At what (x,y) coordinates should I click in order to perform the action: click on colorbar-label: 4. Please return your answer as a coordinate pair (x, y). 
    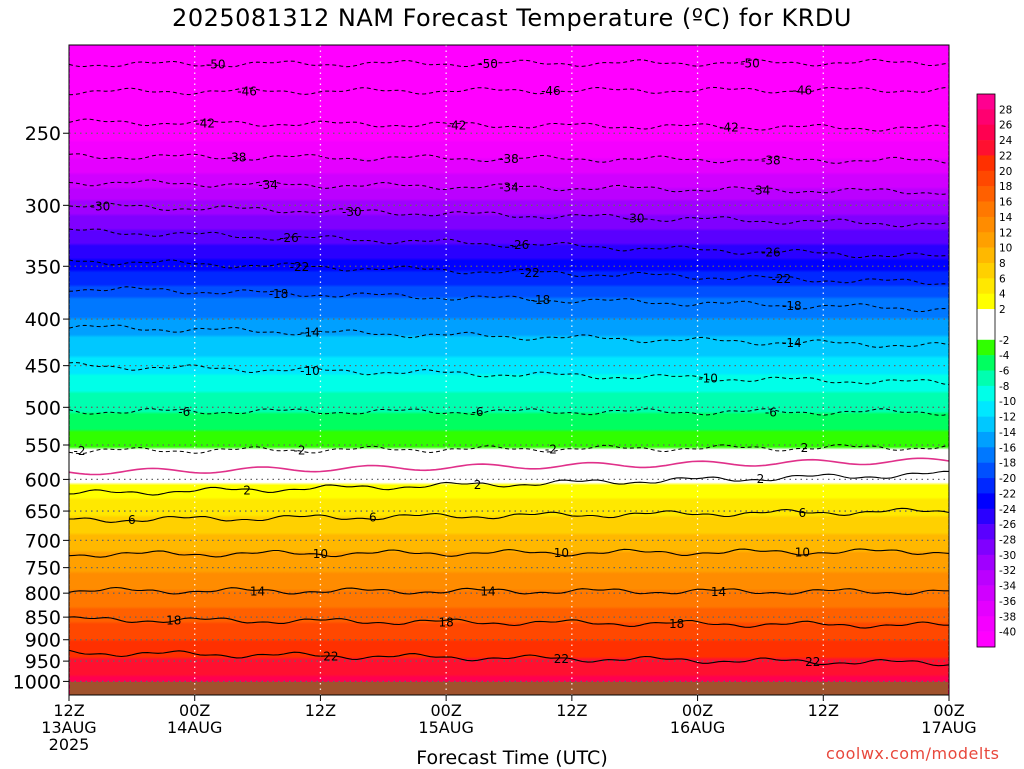
    Looking at the image, I should click on (1002, 295).